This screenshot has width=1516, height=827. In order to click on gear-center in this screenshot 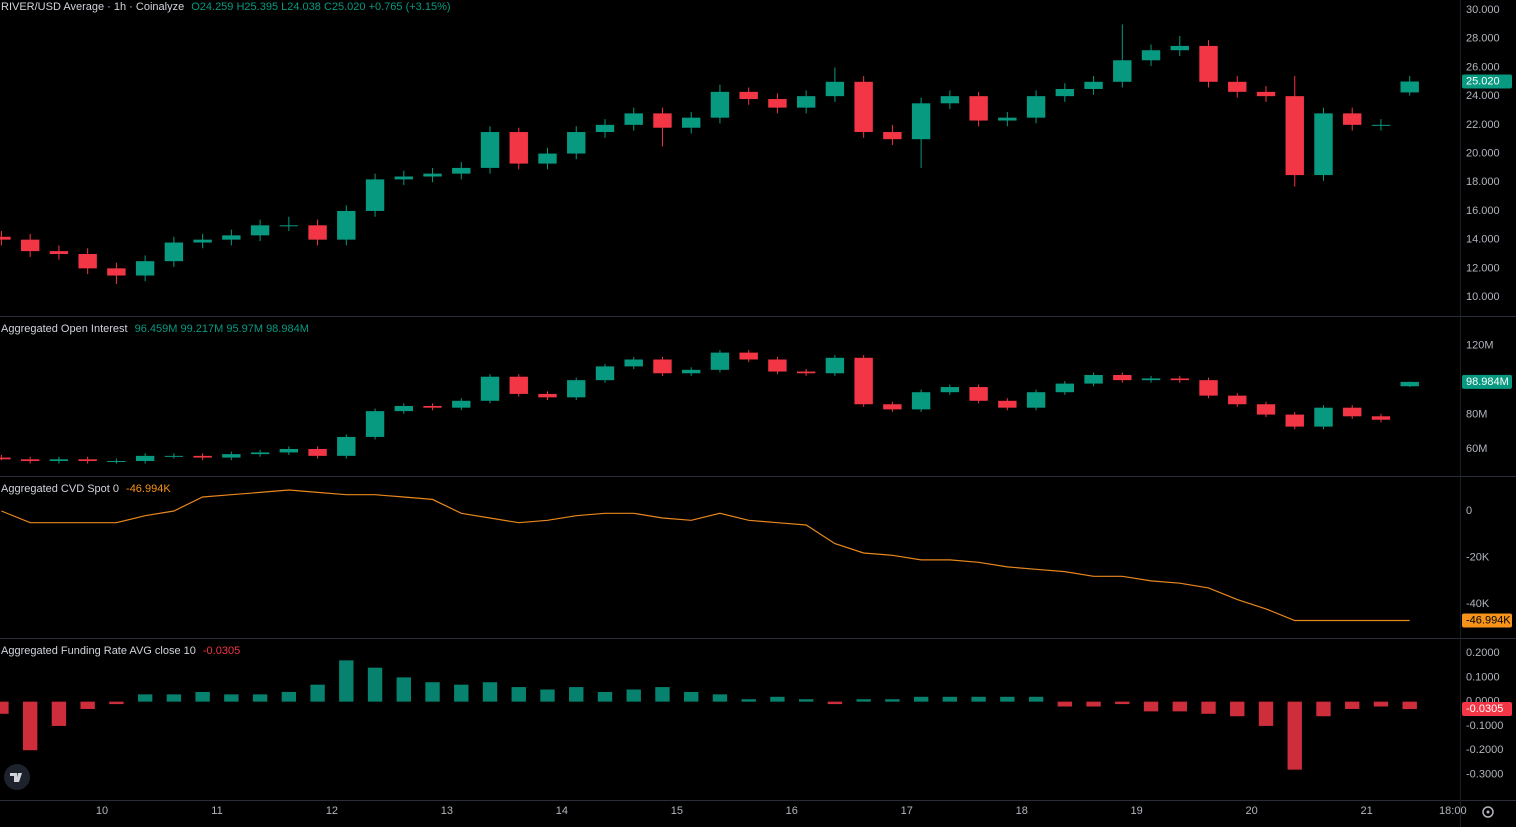, I will do `click(1488, 812)`.